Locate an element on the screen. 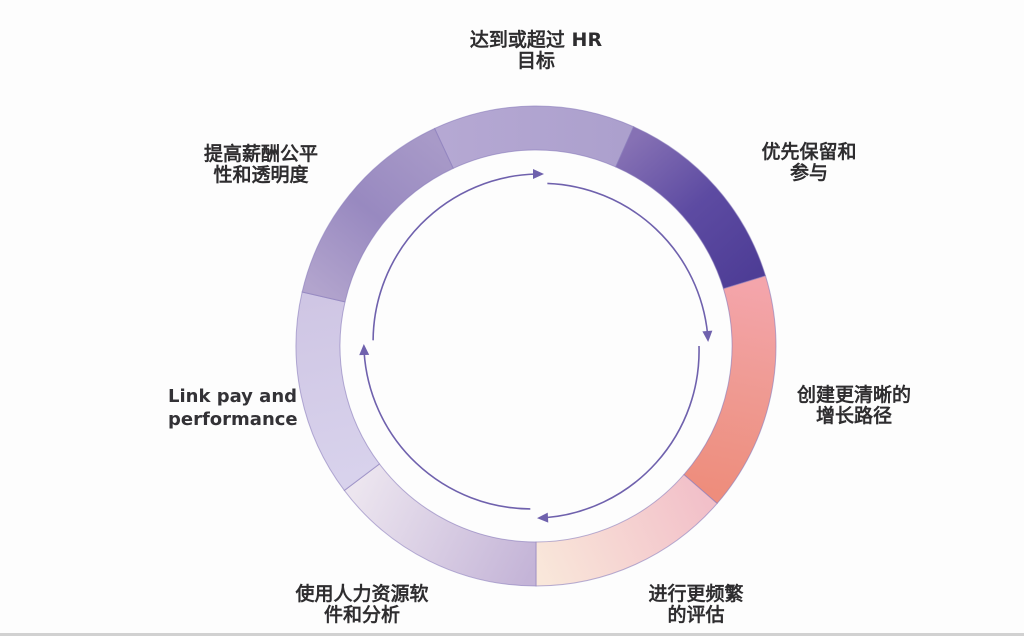 Image resolution: width=1024 pixels, height=636 pixels. label-line: Link pay and is located at coordinates (233, 396).